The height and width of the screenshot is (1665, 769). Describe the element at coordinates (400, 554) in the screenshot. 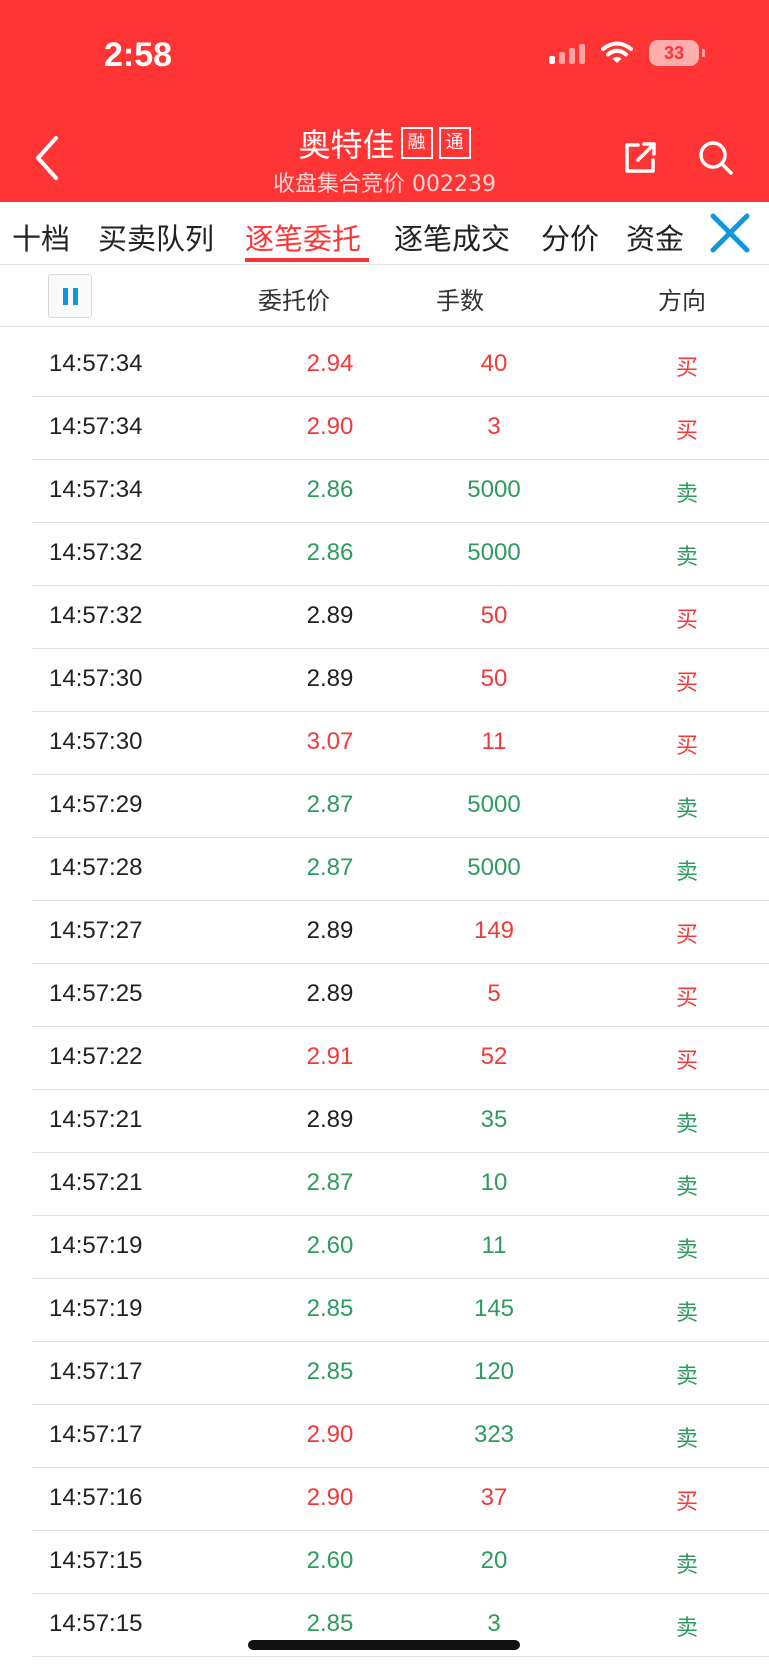

I see `table-row: 14:57:32 2.86 5000 卖` at that location.